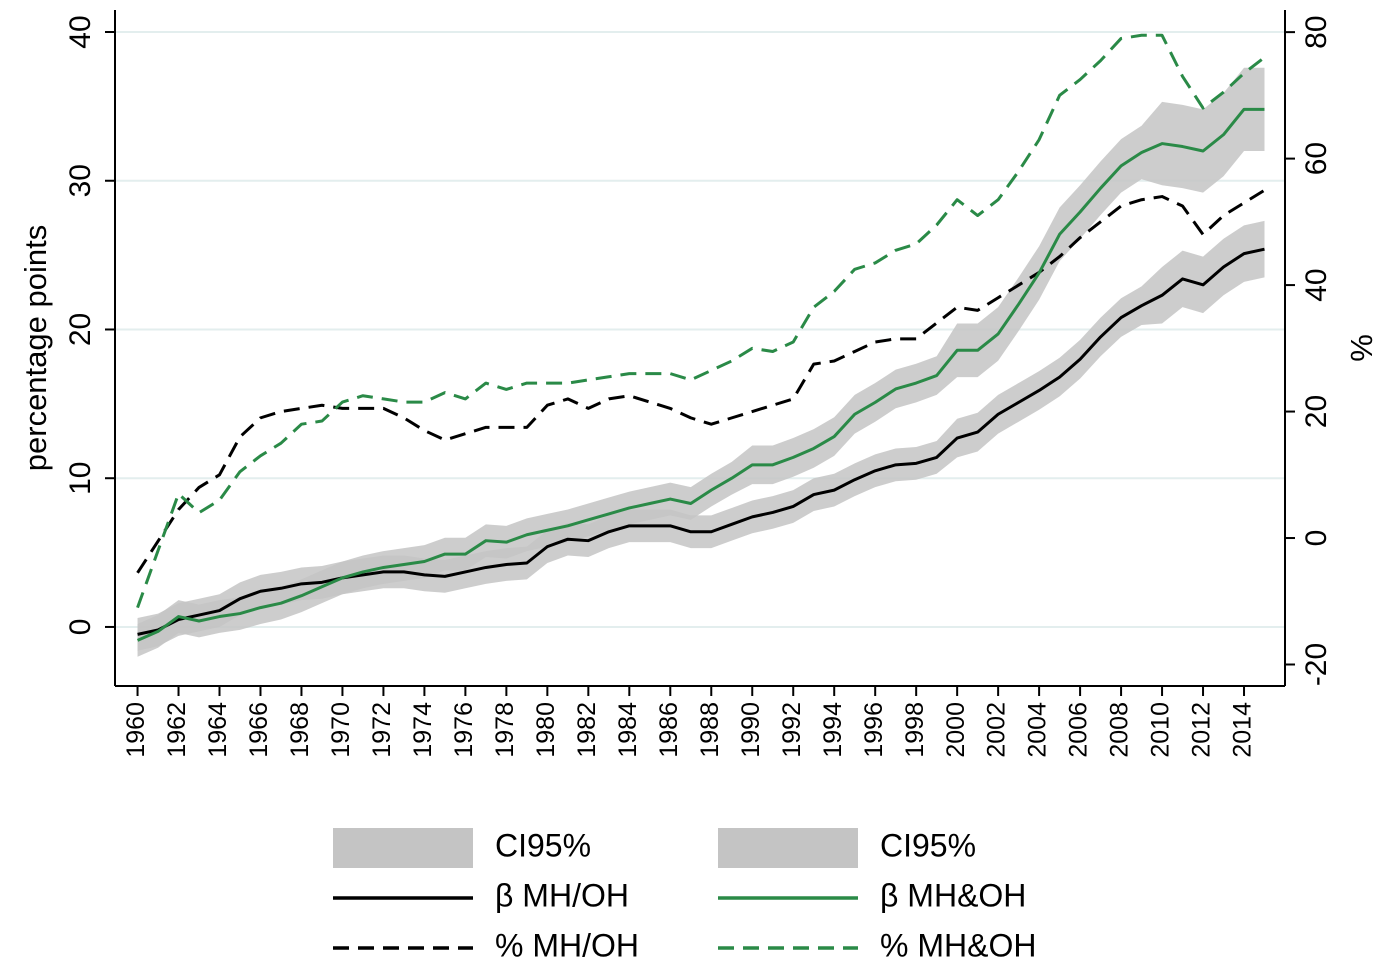 Image resolution: width=1381 pixels, height=968 pixels. I want to click on x-tick-label: 1980, so click(546, 730).